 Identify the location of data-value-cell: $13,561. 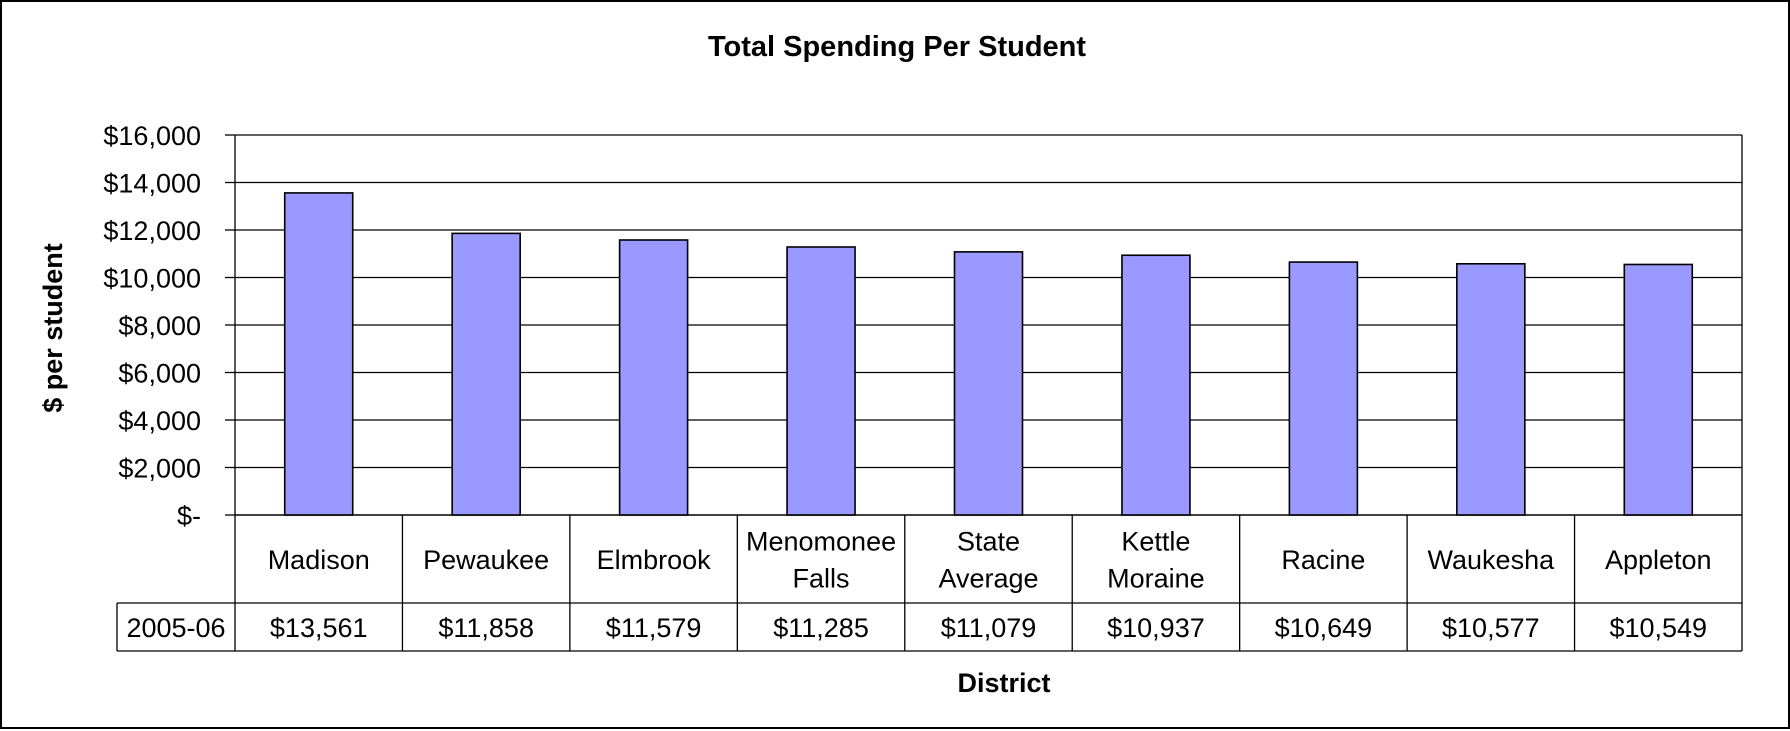
(319, 628).